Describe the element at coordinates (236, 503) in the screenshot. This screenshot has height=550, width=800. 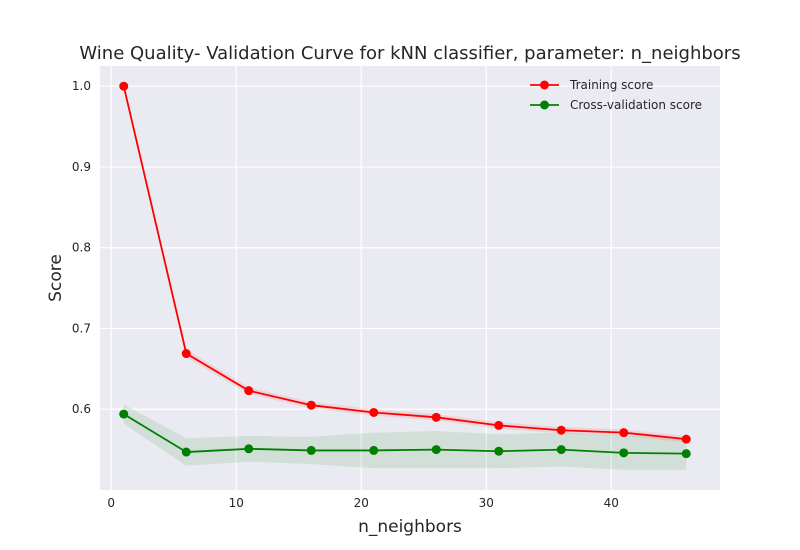
I see `x-tick-label: 10` at that location.